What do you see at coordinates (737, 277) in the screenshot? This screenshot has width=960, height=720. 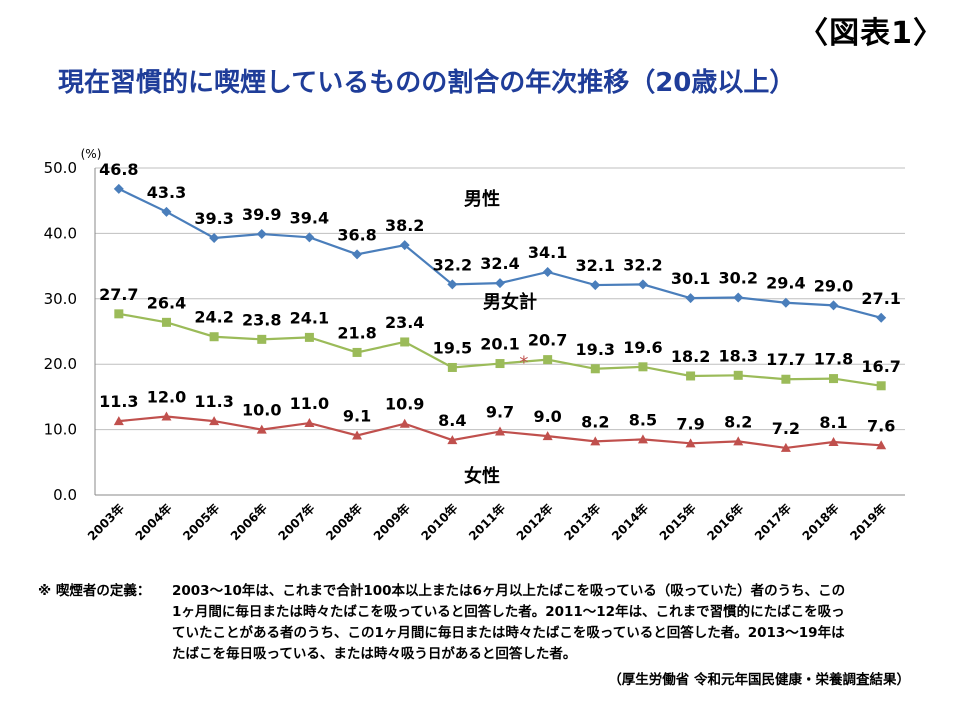 I see `data-label: 30.2` at bounding box center [737, 277].